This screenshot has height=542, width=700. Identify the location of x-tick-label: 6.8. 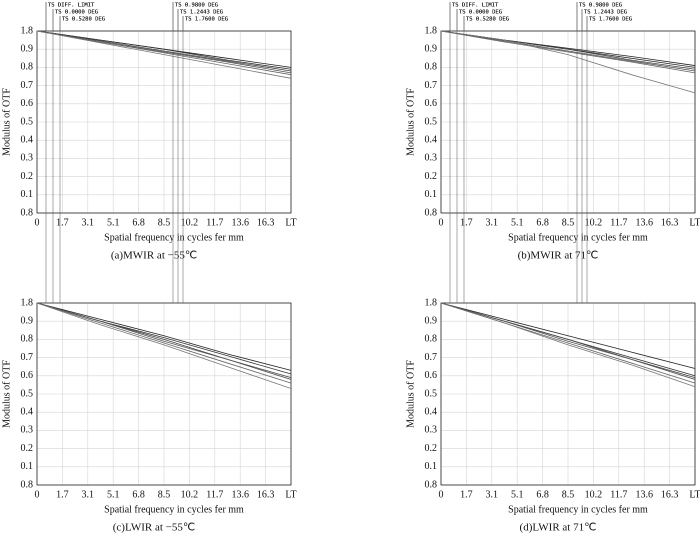
(542, 222).